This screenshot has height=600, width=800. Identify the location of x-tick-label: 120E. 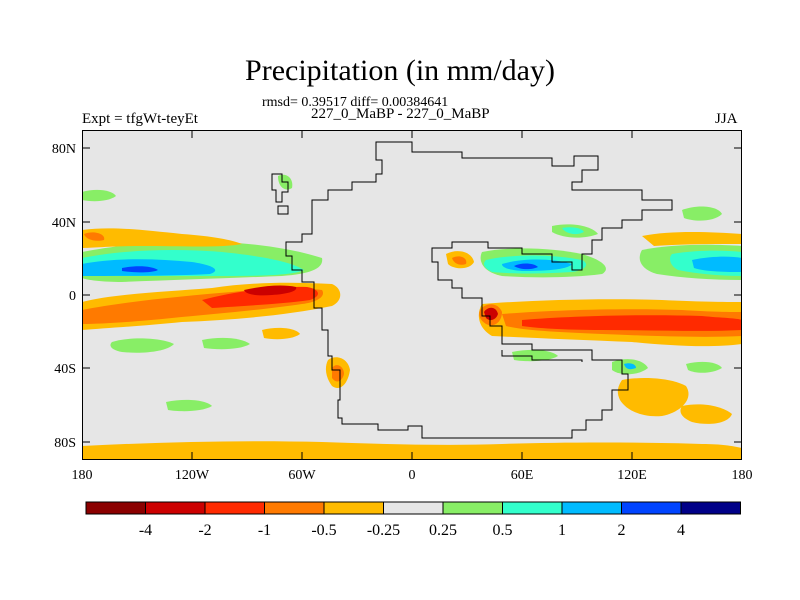
(632, 475).